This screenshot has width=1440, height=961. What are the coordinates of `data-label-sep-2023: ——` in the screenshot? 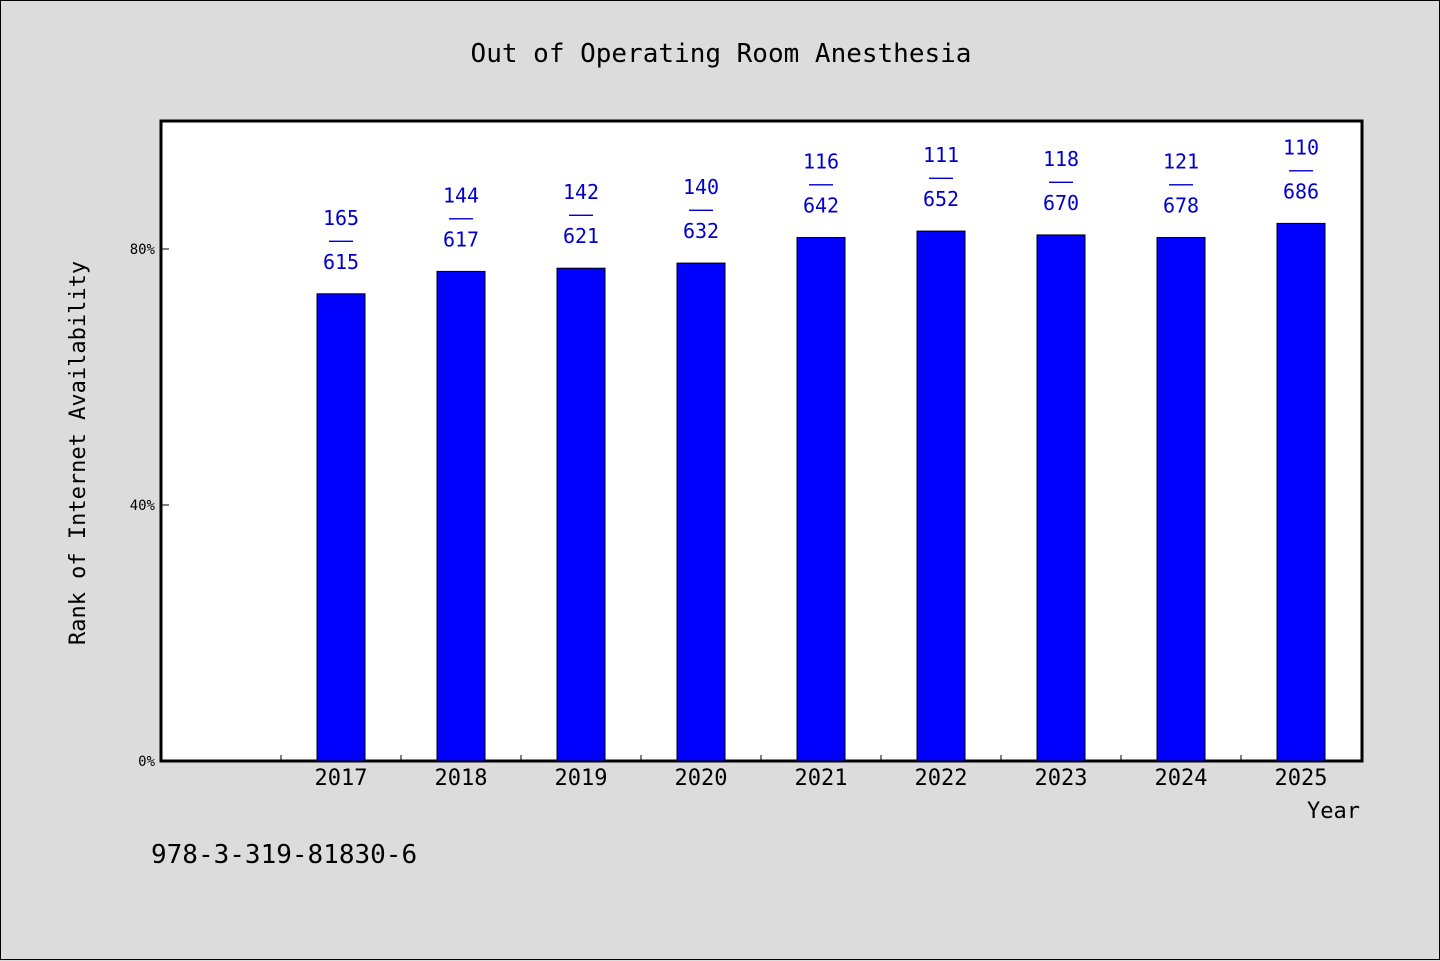 It's located at (1061, 181).